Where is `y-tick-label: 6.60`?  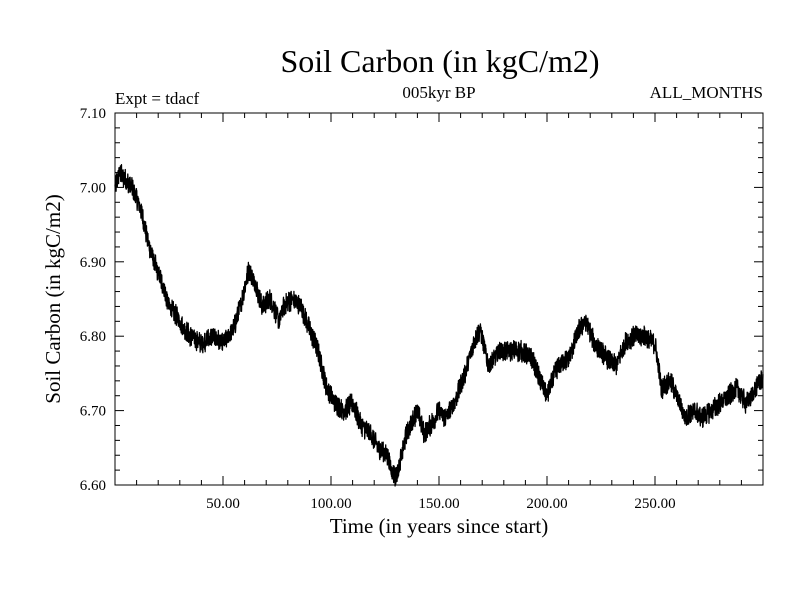 y-tick-label: 6.60 is located at coordinates (93, 486).